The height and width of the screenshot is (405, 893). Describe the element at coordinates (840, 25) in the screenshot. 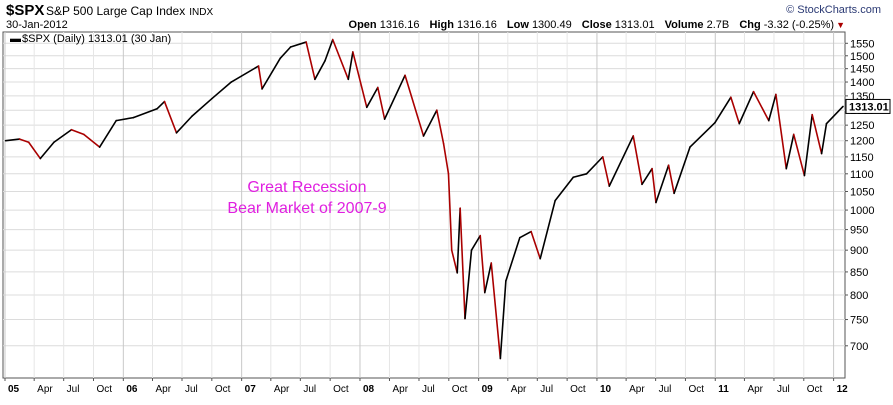

I see `down-triangle-icon: ▼` at that location.